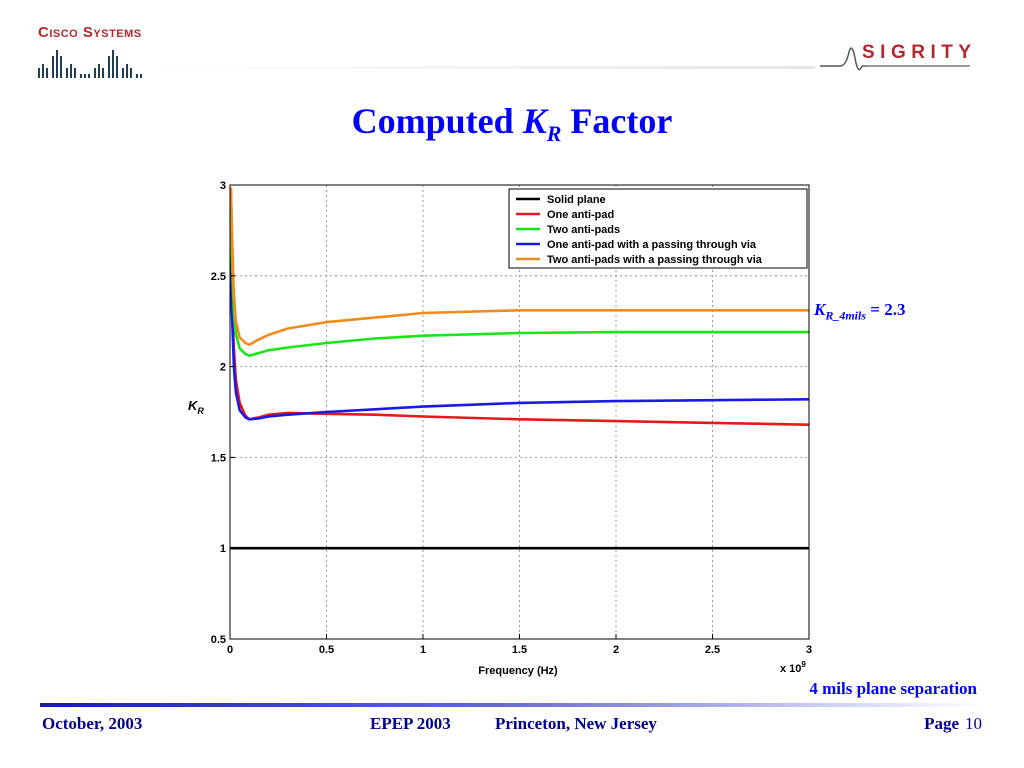 The width and height of the screenshot is (1024, 768). I want to click on x-exponent-power: 9, so click(803, 664).